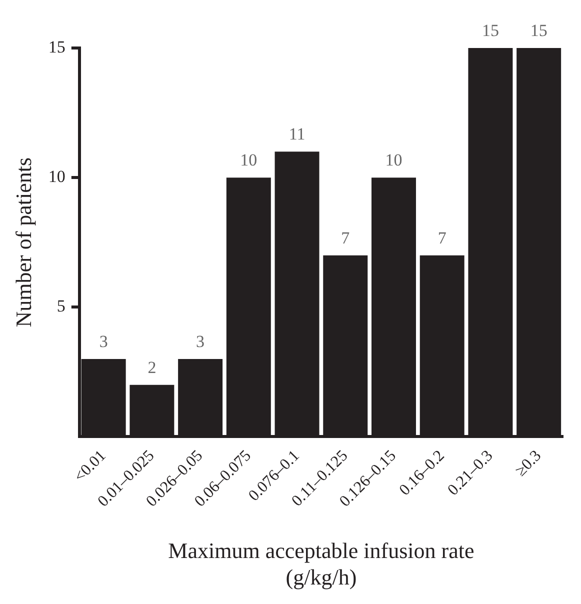 The image size is (581, 604). I want to click on y-tick-label: 5, so click(61, 306).